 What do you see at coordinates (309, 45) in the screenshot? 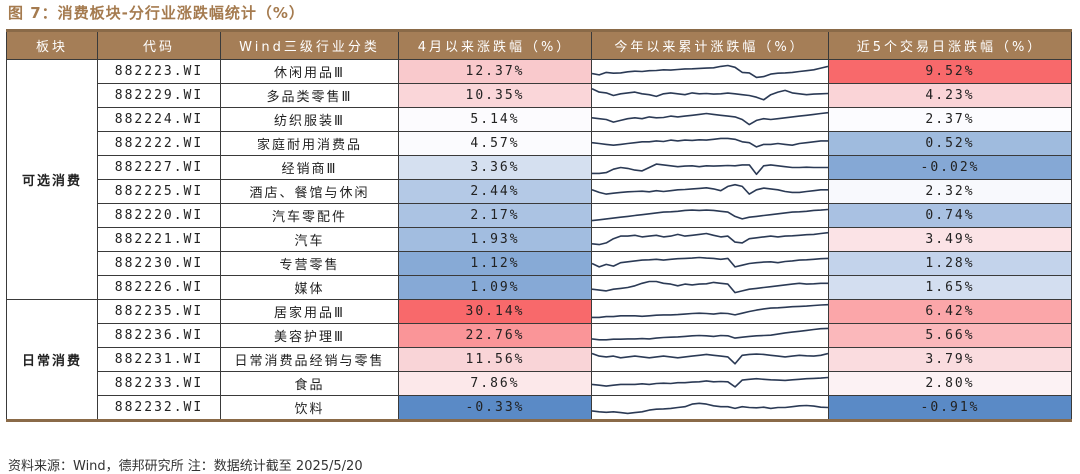
I see `header-industry: Wind三级行业分类` at bounding box center [309, 45].